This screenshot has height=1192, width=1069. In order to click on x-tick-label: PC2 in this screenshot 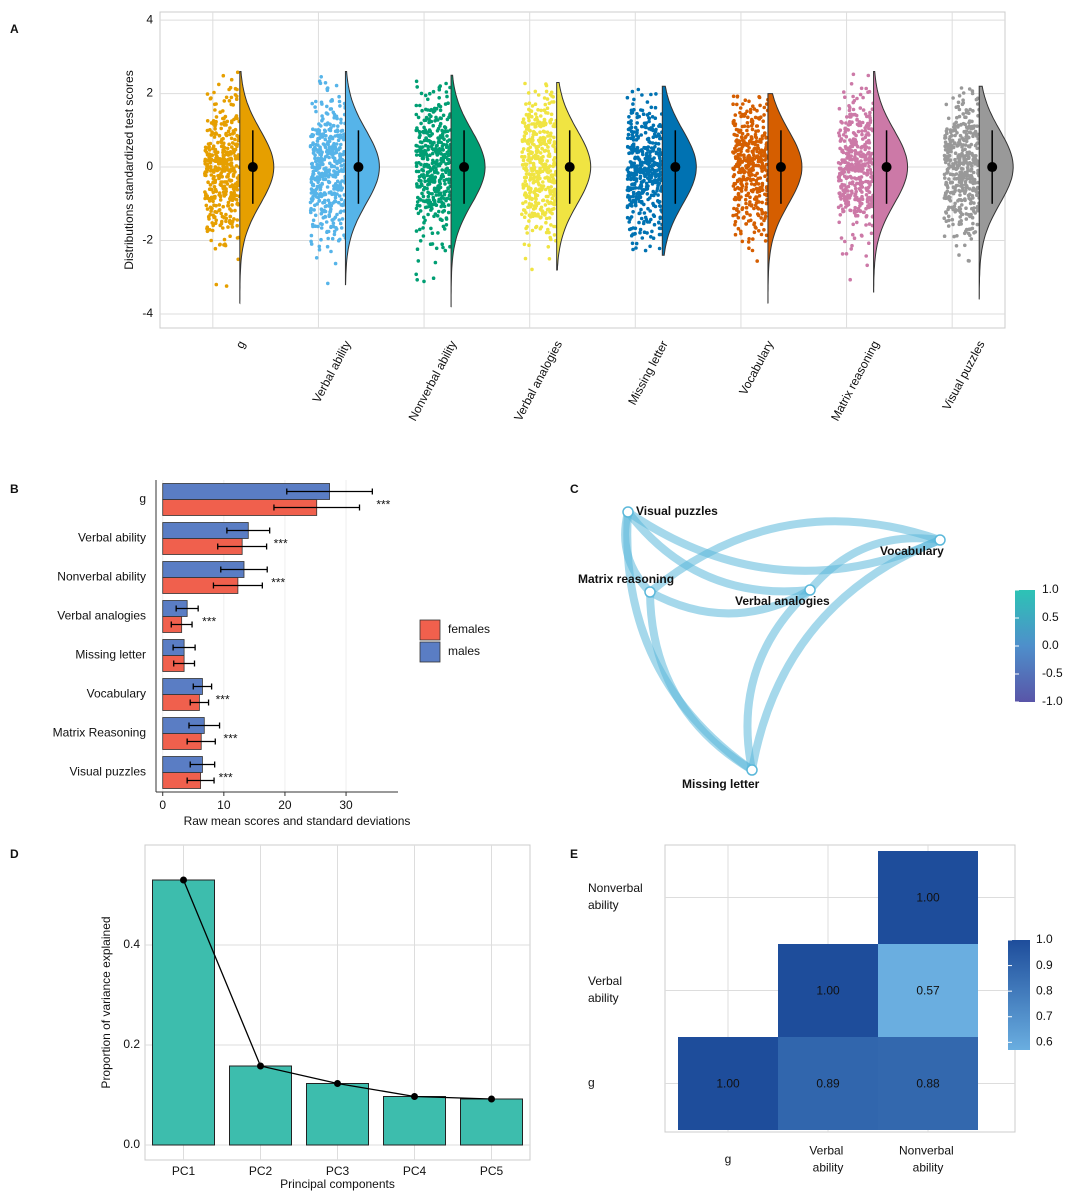, I will do `click(261, 1171)`.